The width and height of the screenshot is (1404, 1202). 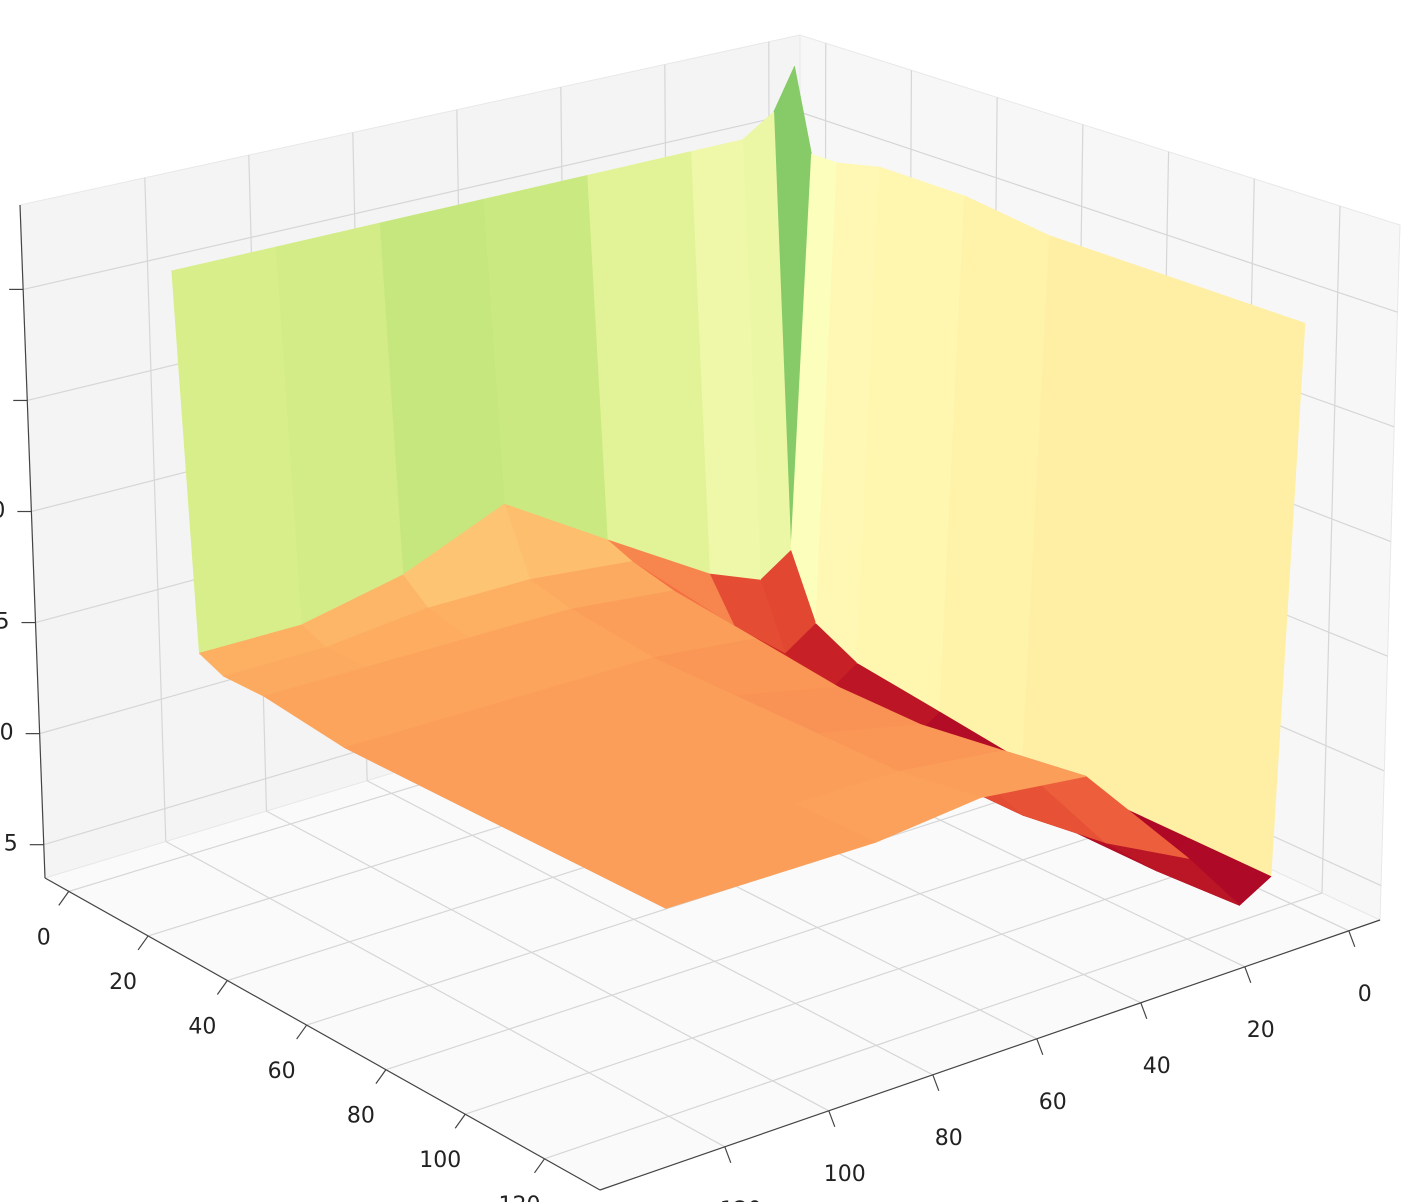 I want to click on y-tick-label: 20, so click(x=1261, y=1030).